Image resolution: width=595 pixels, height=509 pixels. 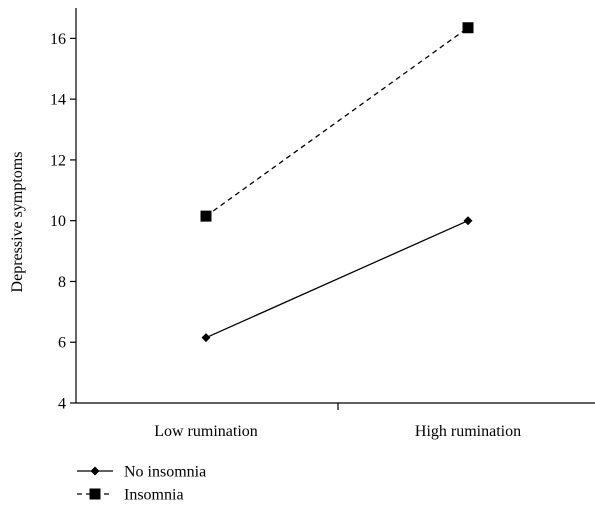 I want to click on legend-item: Insomnia, so click(x=130, y=495).